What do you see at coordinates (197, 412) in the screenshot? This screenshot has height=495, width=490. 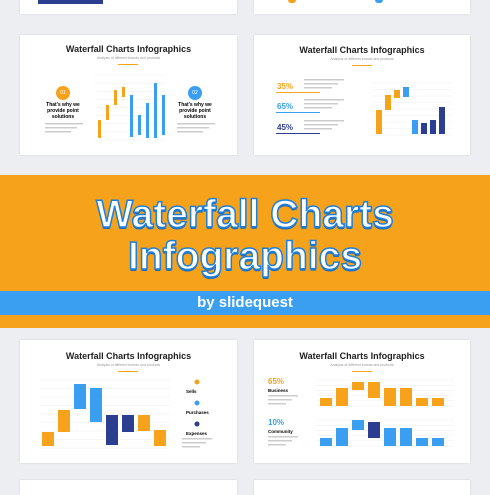 I see `legend-label: Purchases` at bounding box center [197, 412].